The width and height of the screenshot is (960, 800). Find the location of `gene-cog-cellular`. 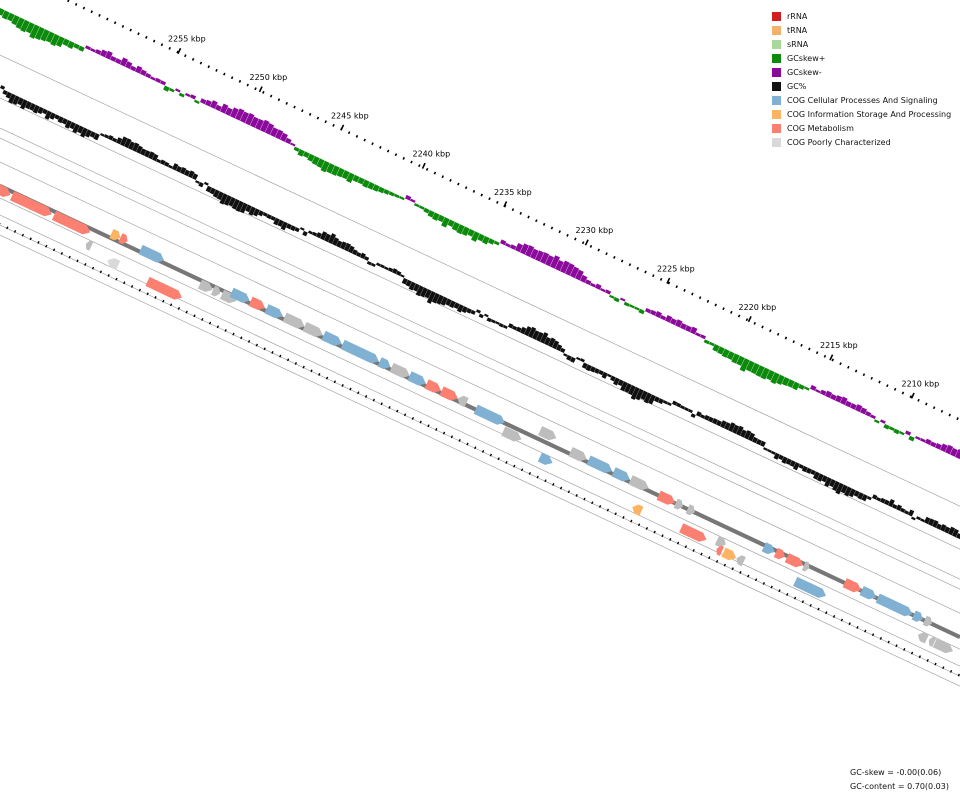

gene-cog-cellular is located at coordinates (809, 587).